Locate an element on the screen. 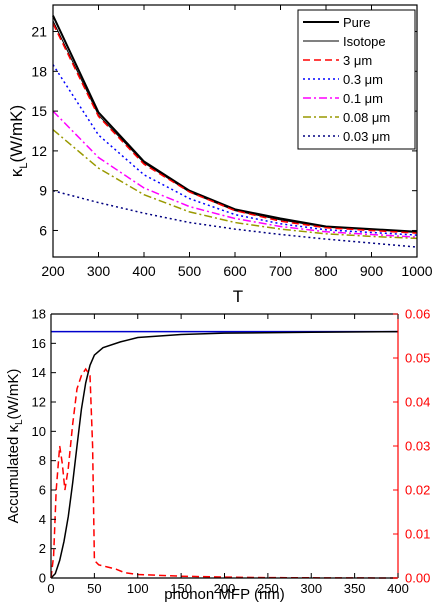  y-tick-label: 4 is located at coordinates (42, 519).